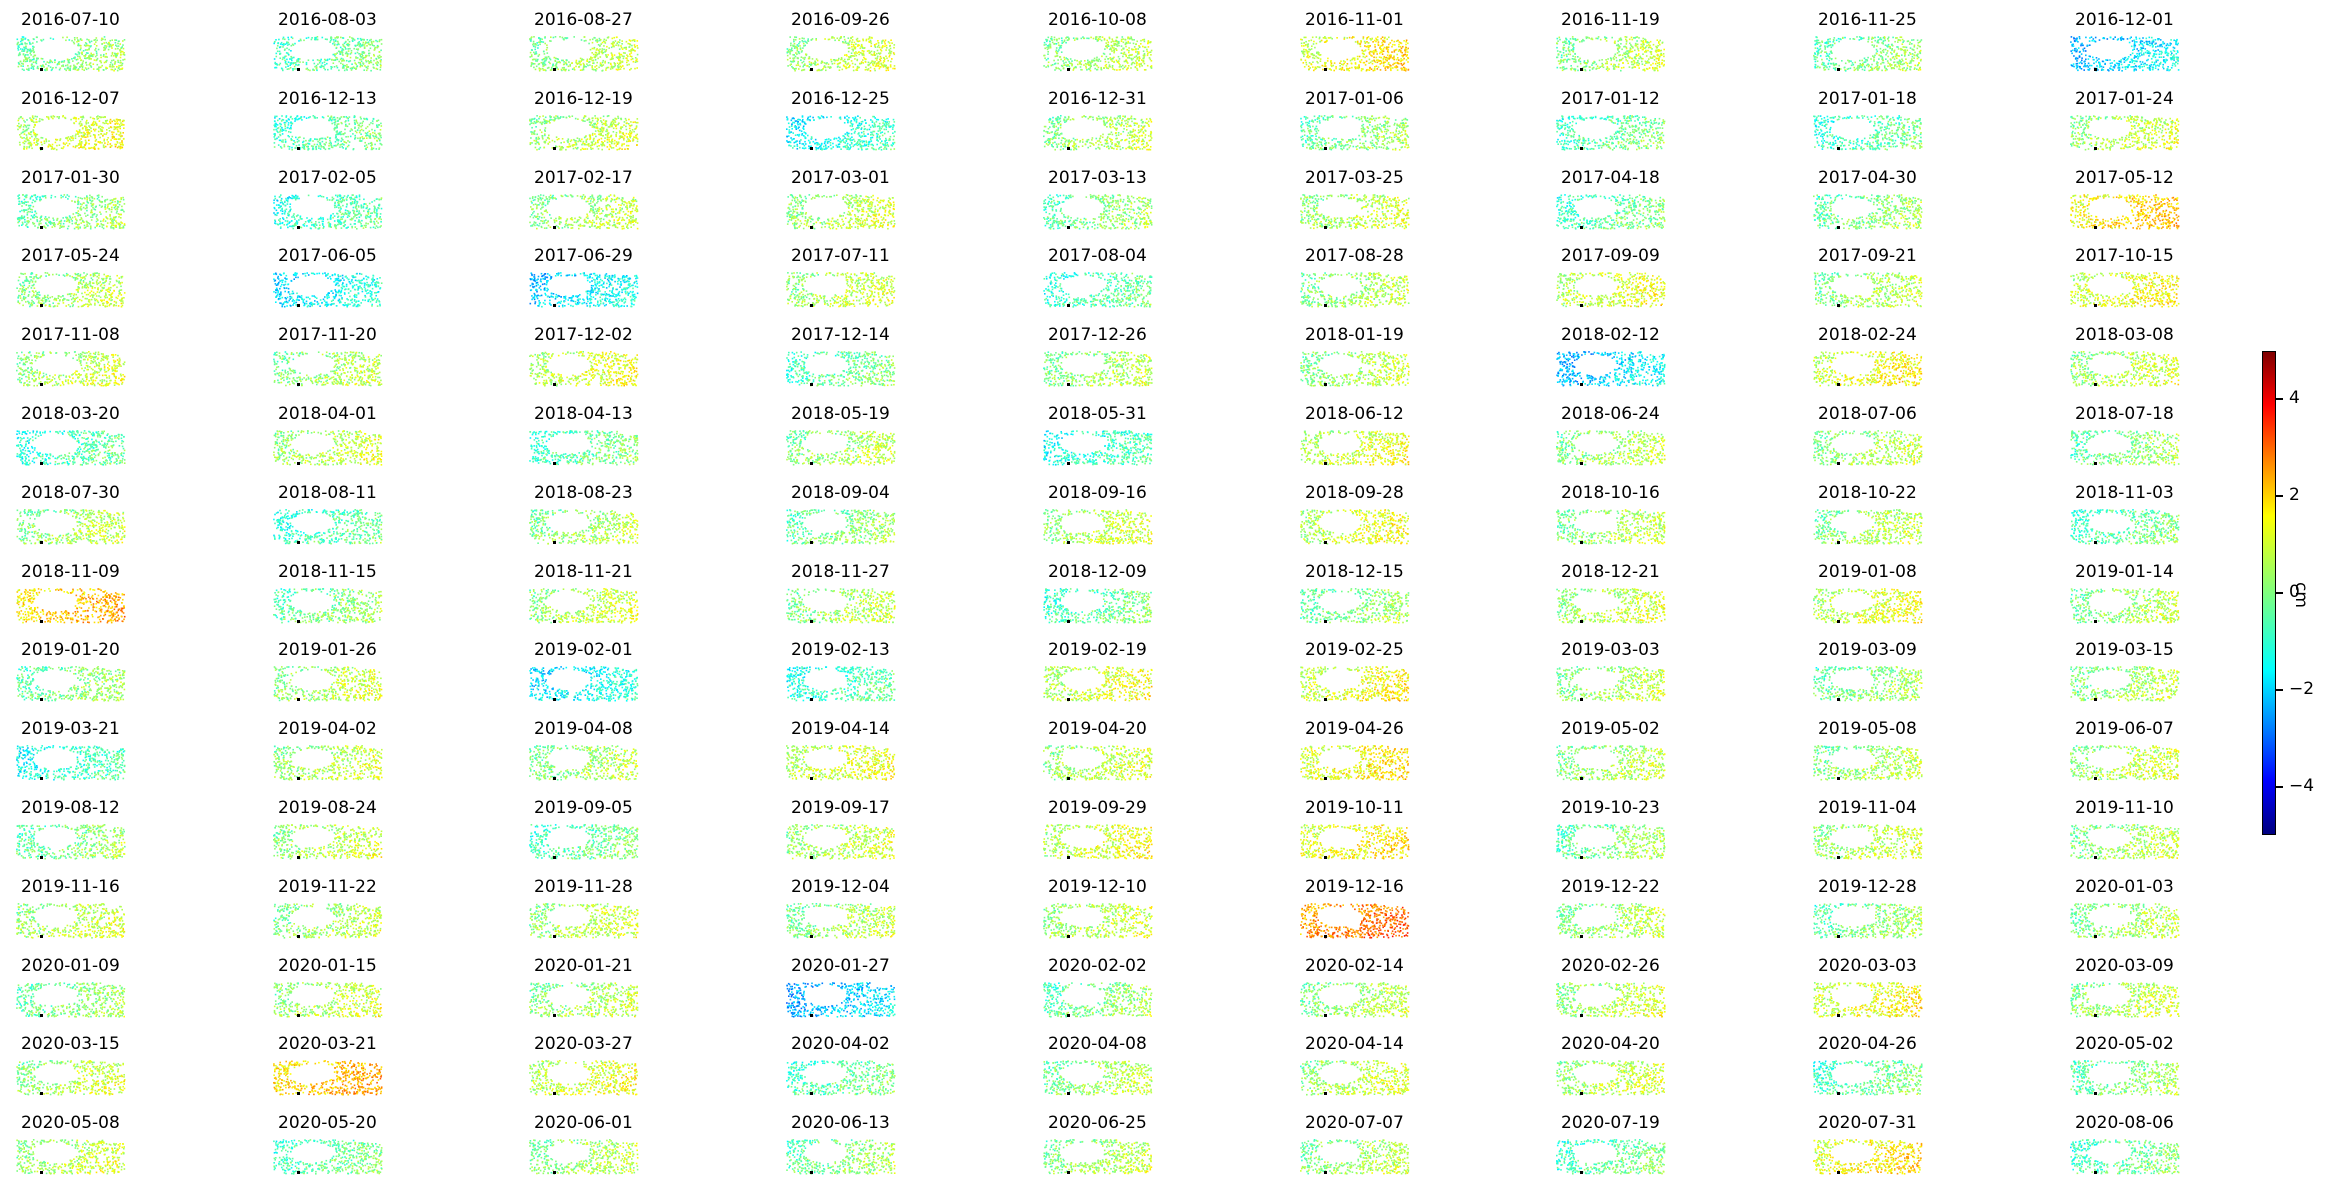 The height and width of the screenshot is (1184, 2345). What do you see at coordinates (2124, 887) in the screenshot?
I see `panel-date-title: 2020-01-03` at bounding box center [2124, 887].